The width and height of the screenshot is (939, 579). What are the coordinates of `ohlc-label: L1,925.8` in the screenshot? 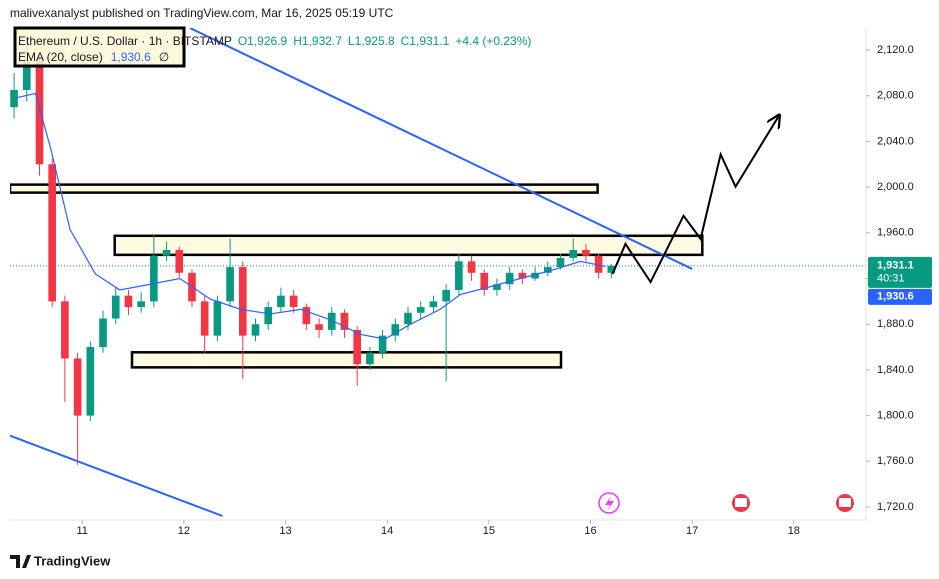 It's located at (371, 41).